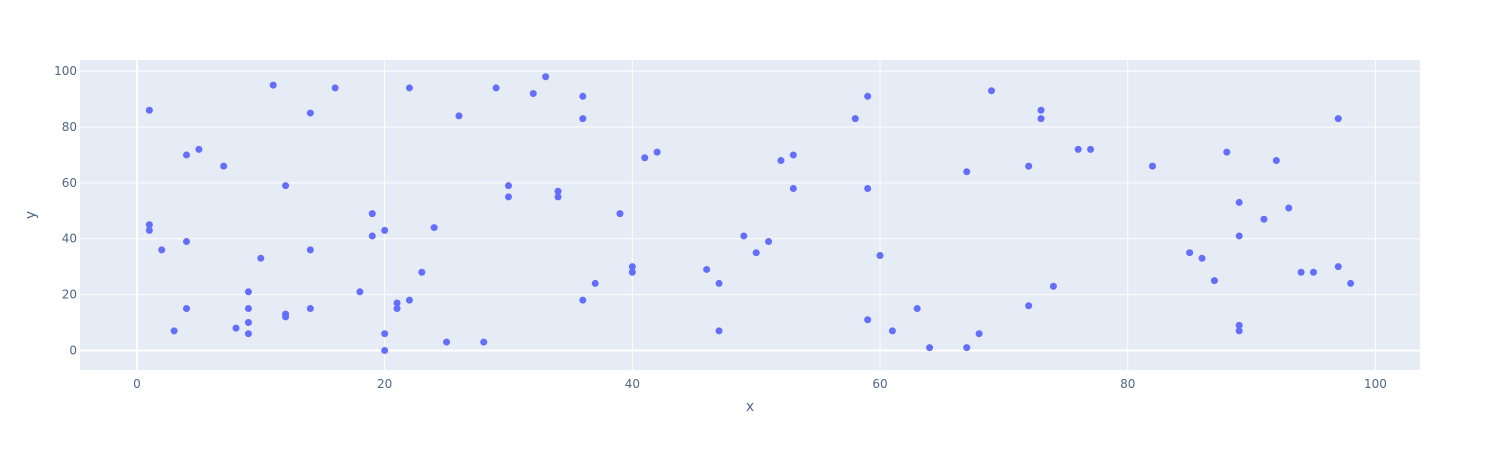 Image resolution: width=1500 pixels, height=450 pixels. Describe the element at coordinates (384, 384) in the screenshot. I see `x-tick-label: 20` at that location.